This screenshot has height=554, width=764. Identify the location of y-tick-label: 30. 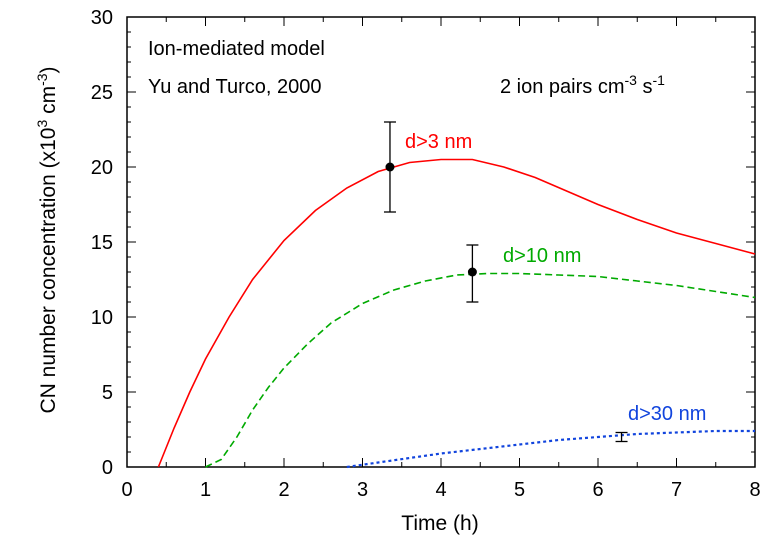
(102, 18).